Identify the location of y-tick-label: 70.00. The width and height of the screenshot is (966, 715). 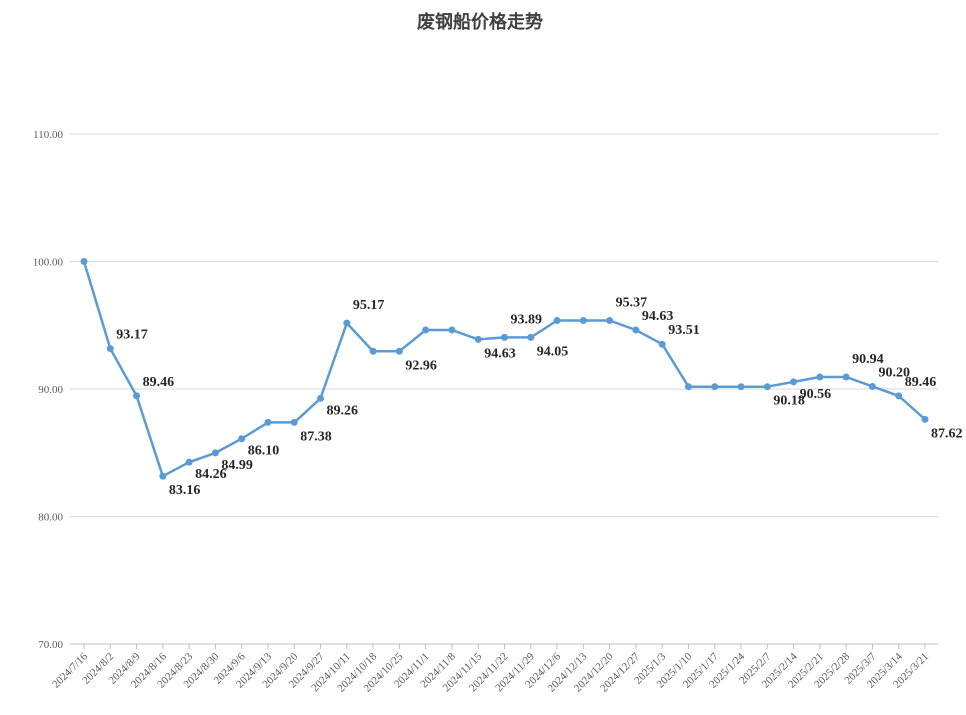
(50, 645).